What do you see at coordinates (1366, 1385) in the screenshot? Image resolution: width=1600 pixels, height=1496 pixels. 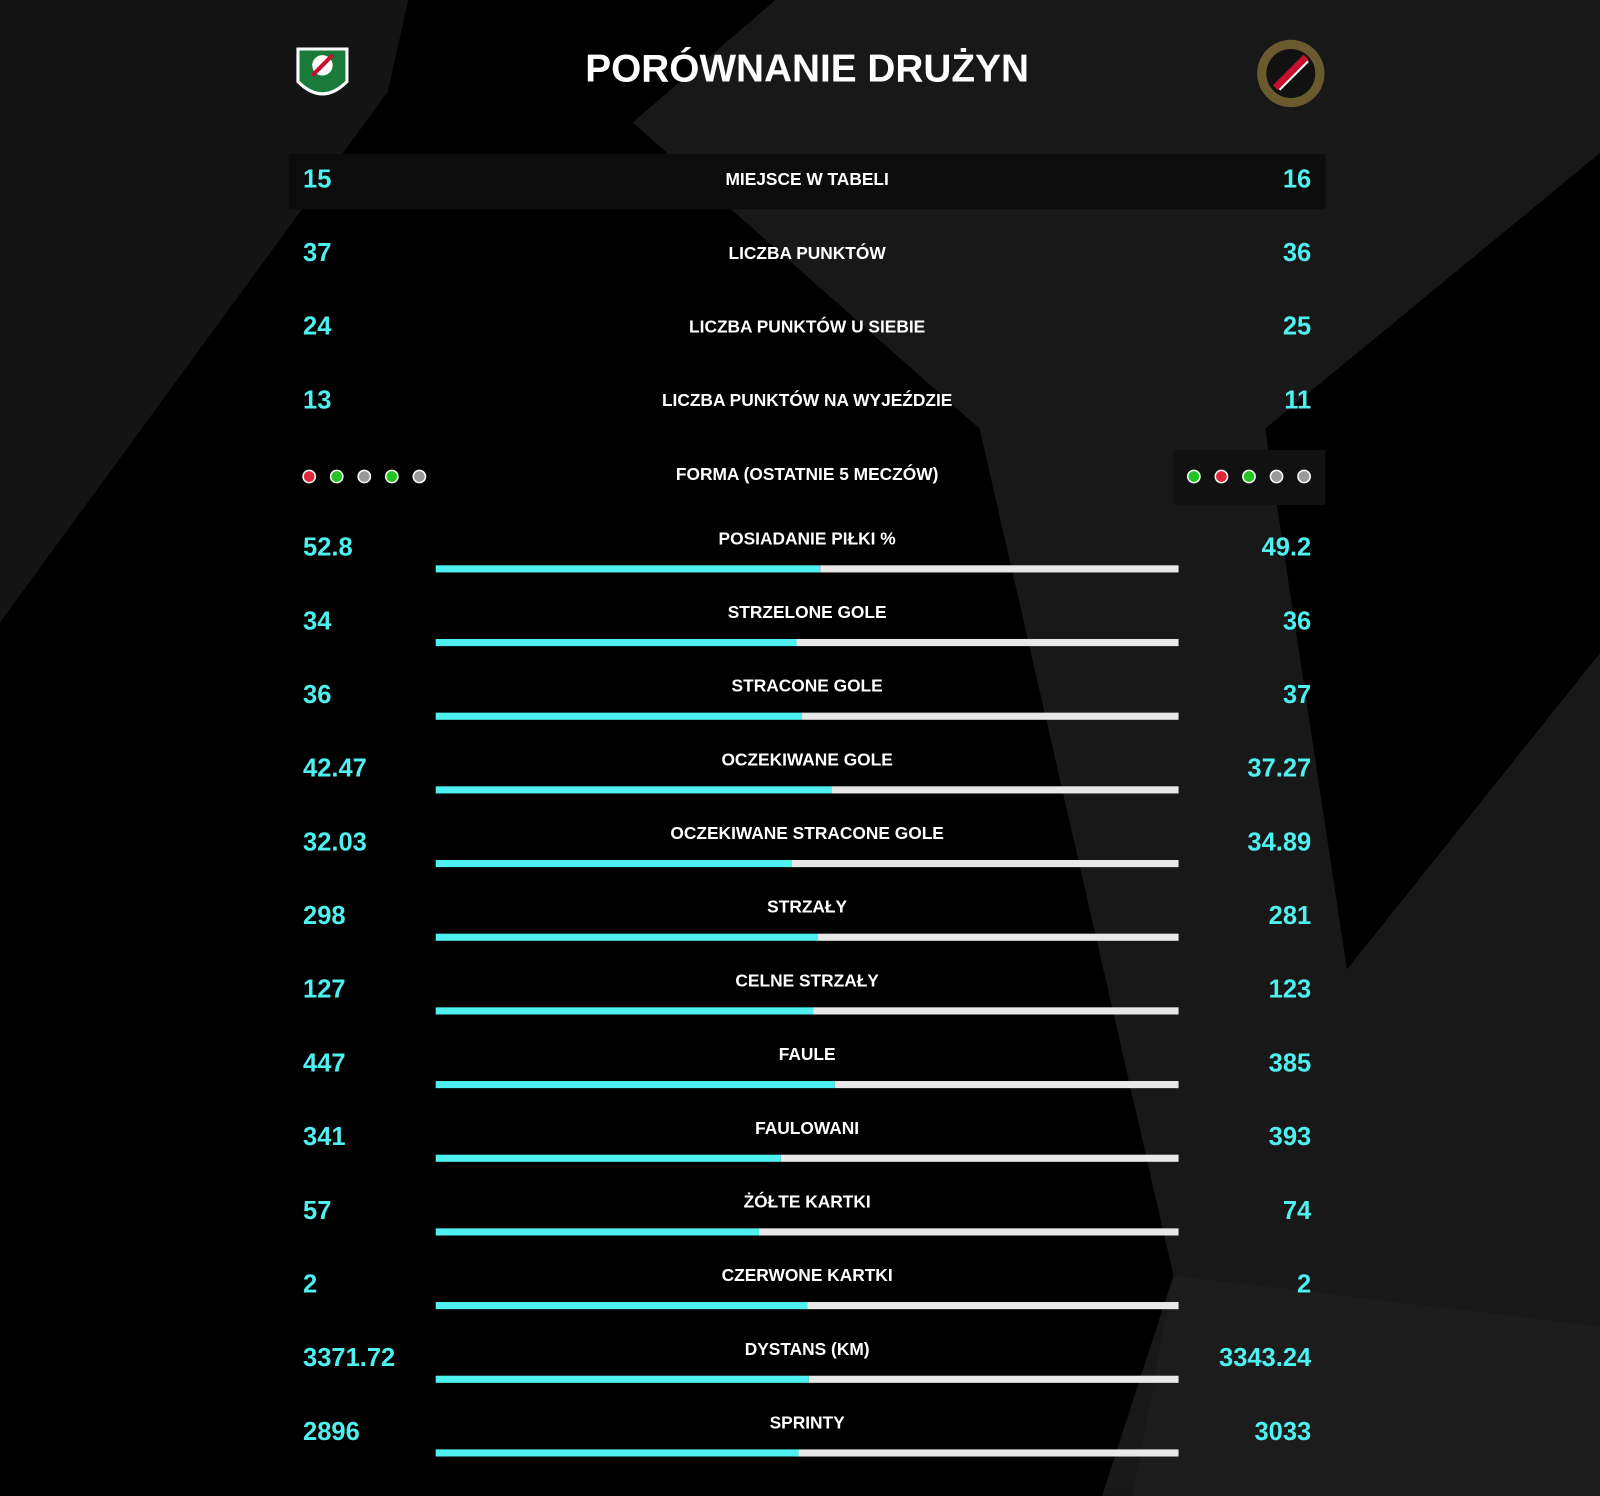 I see `bg-shape` at bounding box center [1366, 1385].